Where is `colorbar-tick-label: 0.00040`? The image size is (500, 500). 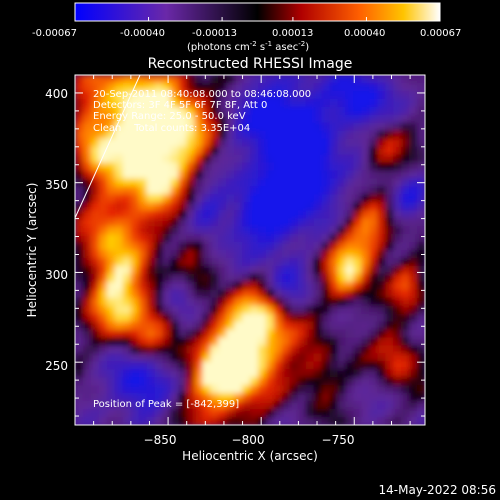 colorbar-tick-label: 0.00040 is located at coordinates (364, 33).